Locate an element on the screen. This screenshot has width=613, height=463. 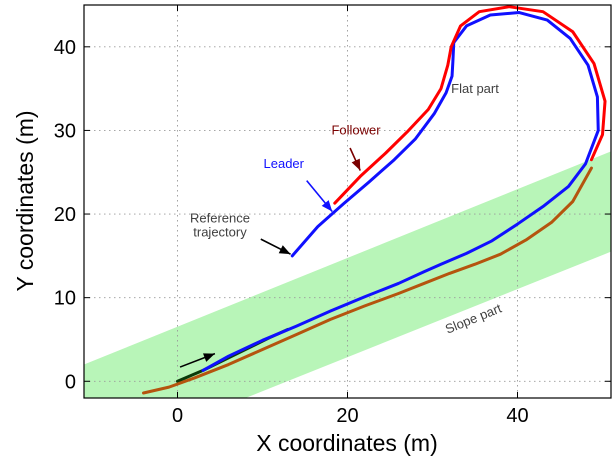
y-tick-label: 0 is located at coordinates (70, 382).